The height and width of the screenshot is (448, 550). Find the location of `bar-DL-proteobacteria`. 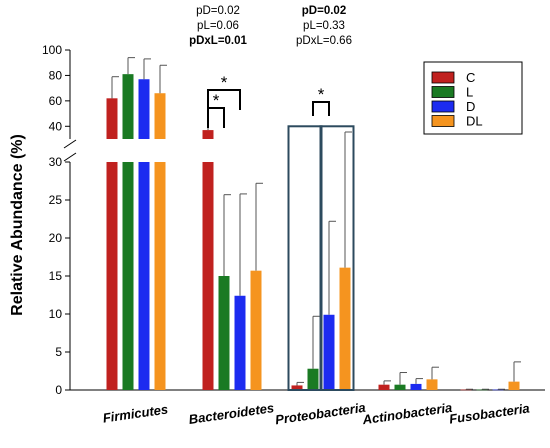

bar-DL-proteobacteria is located at coordinates (345, 328).